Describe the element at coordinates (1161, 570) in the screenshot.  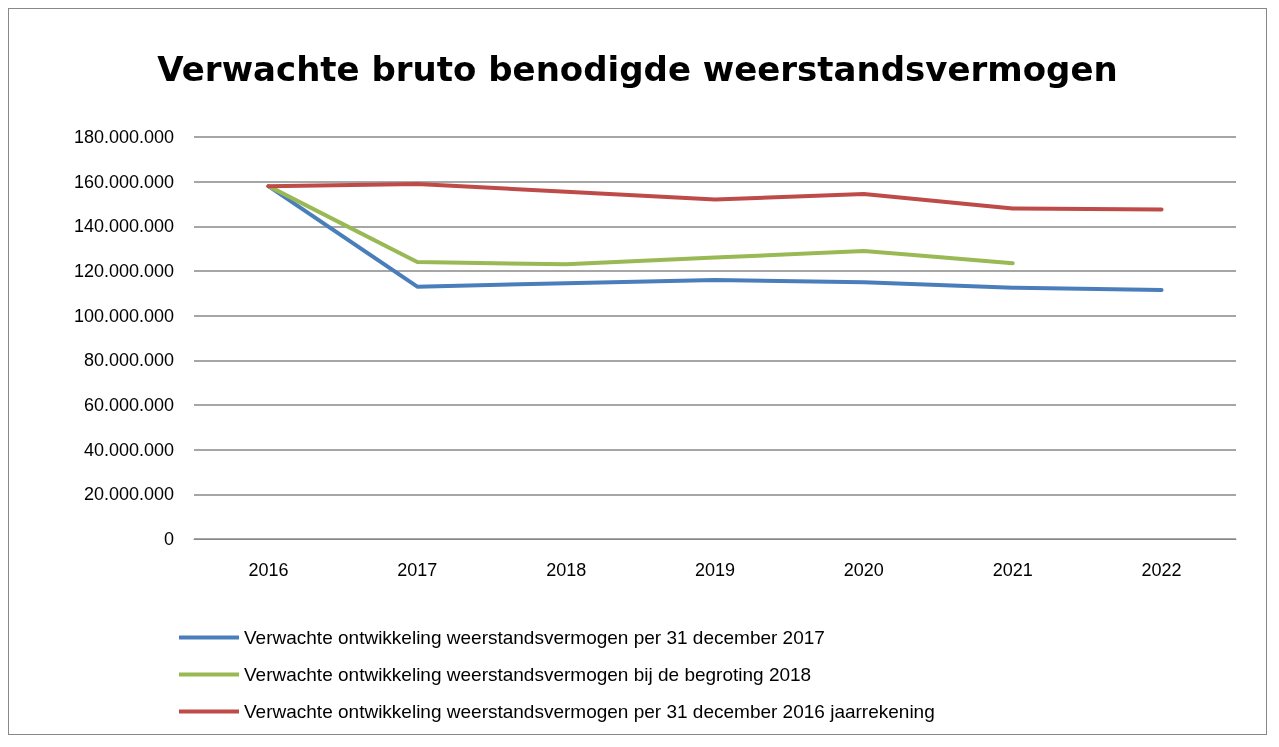
I see `x-tick-label: 2022` at that location.